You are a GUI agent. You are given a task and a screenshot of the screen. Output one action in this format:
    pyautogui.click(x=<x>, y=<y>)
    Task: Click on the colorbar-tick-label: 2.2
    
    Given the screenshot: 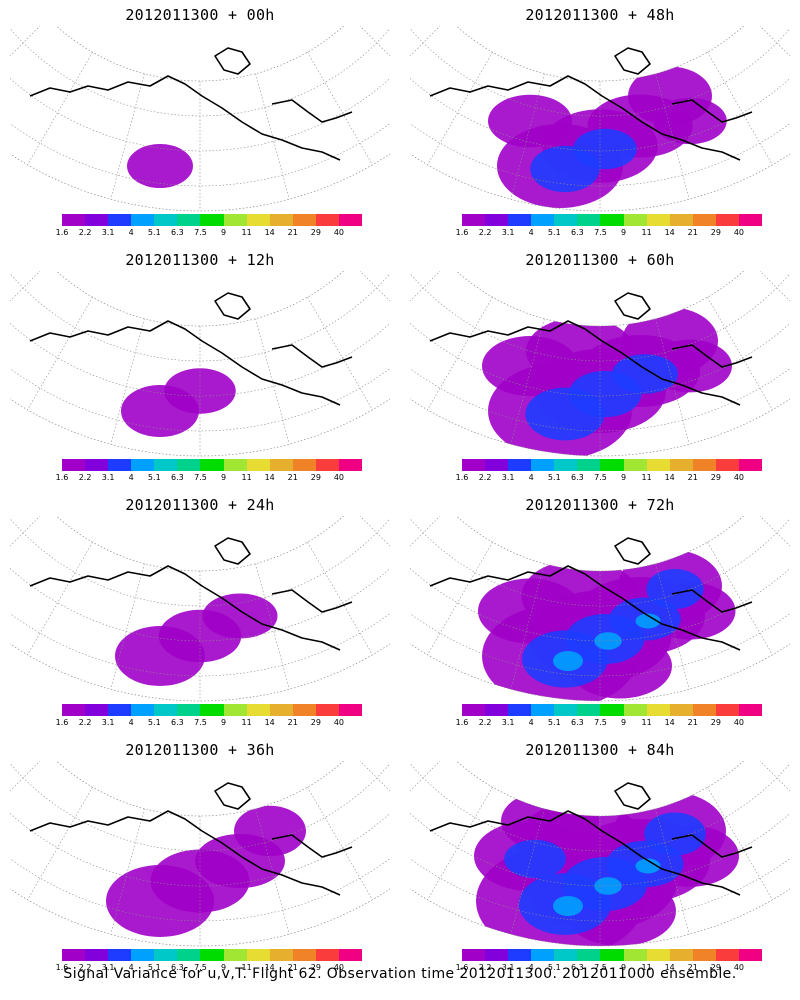 What is the action you would take?
    pyautogui.click(x=485, y=967)
    